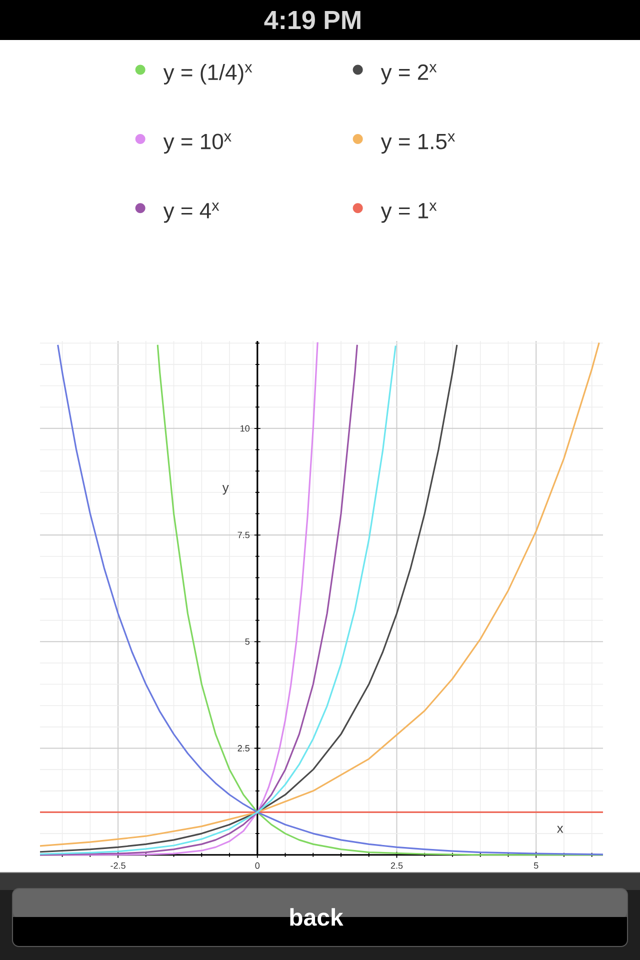  What do you see at coordinates (244, 535) in the screenshot?
I see `y-tick-label: 7.5` at bounding box center [244, 535].